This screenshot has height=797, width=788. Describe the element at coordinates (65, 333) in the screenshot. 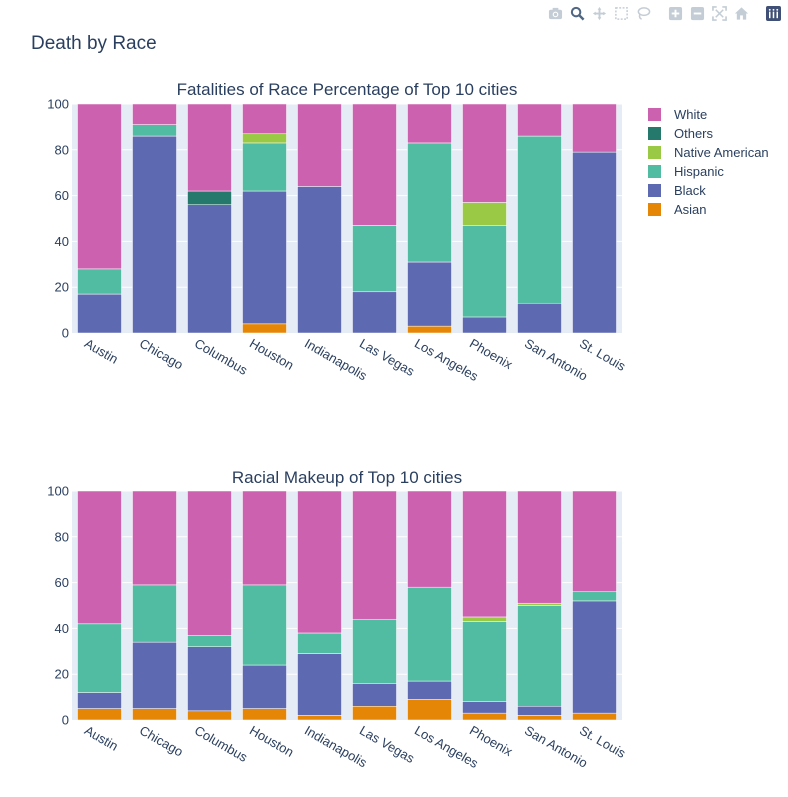

I see `y-tick-label: 0` at that location.